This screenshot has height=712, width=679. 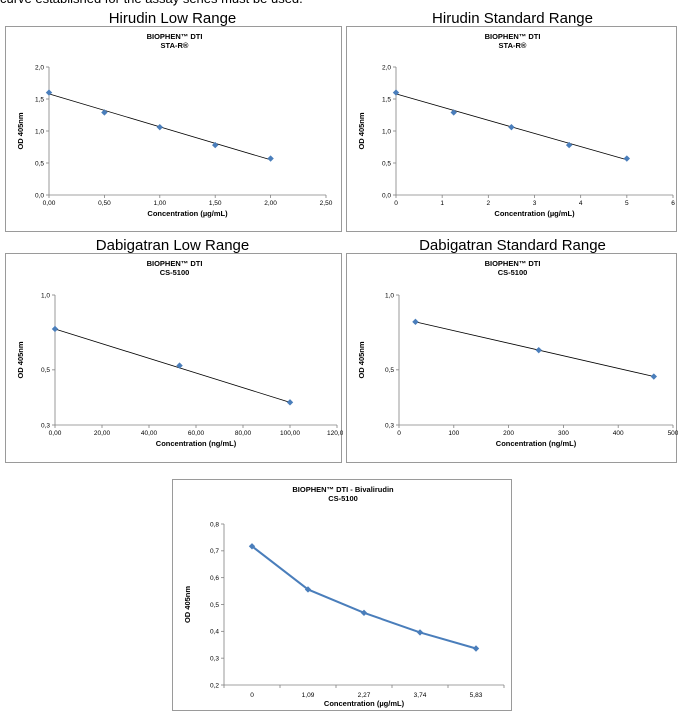 I want to click on x-tick-label: 6, so click(x=673, y=203).